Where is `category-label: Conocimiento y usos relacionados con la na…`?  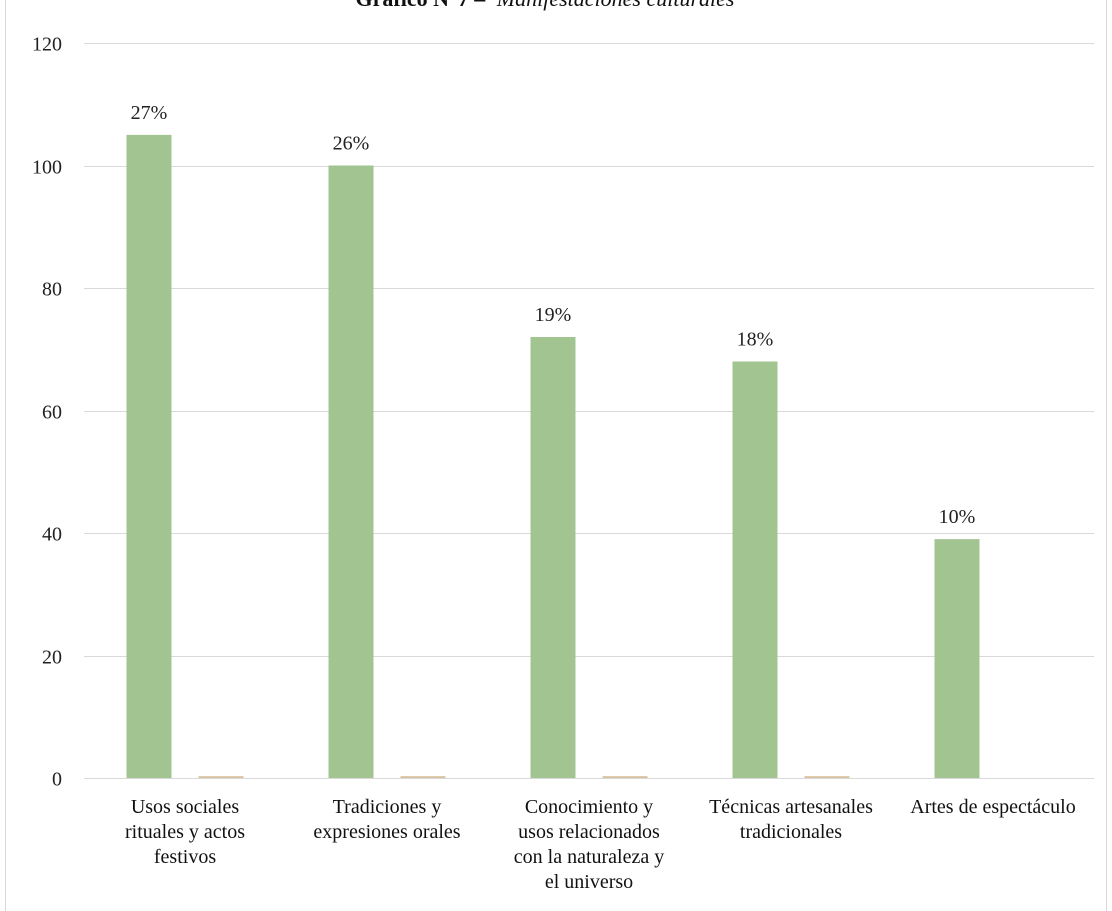
category-label: Conocimiento y usos relacionados con la na… is located at coordinates (589, 844).